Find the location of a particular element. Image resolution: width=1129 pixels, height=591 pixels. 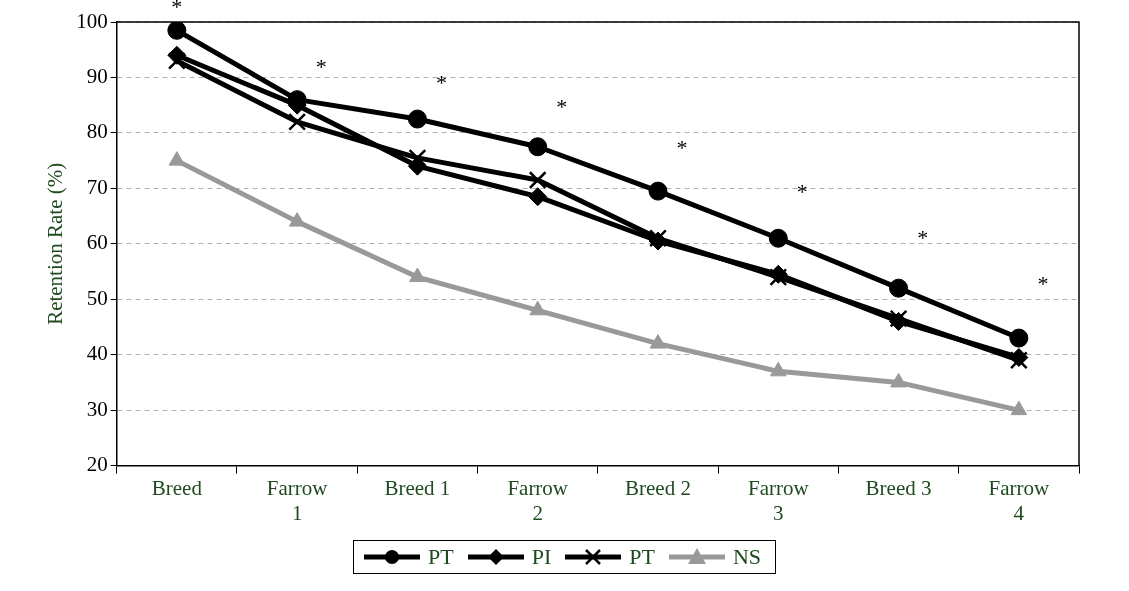

x-tick-label: Breed is located at coordinates (177, 487).